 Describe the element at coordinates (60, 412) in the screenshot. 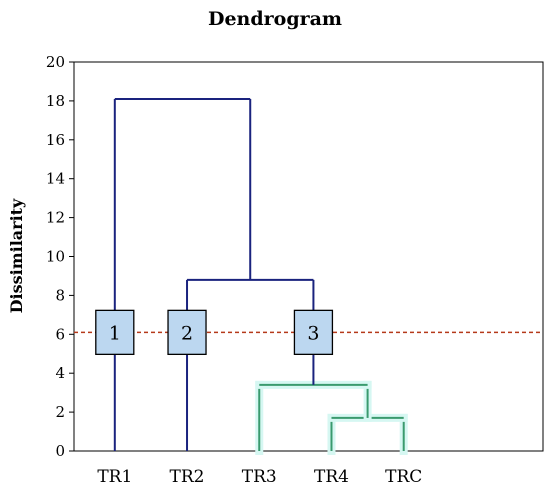

I see `y-tick-label: 2` at that location.